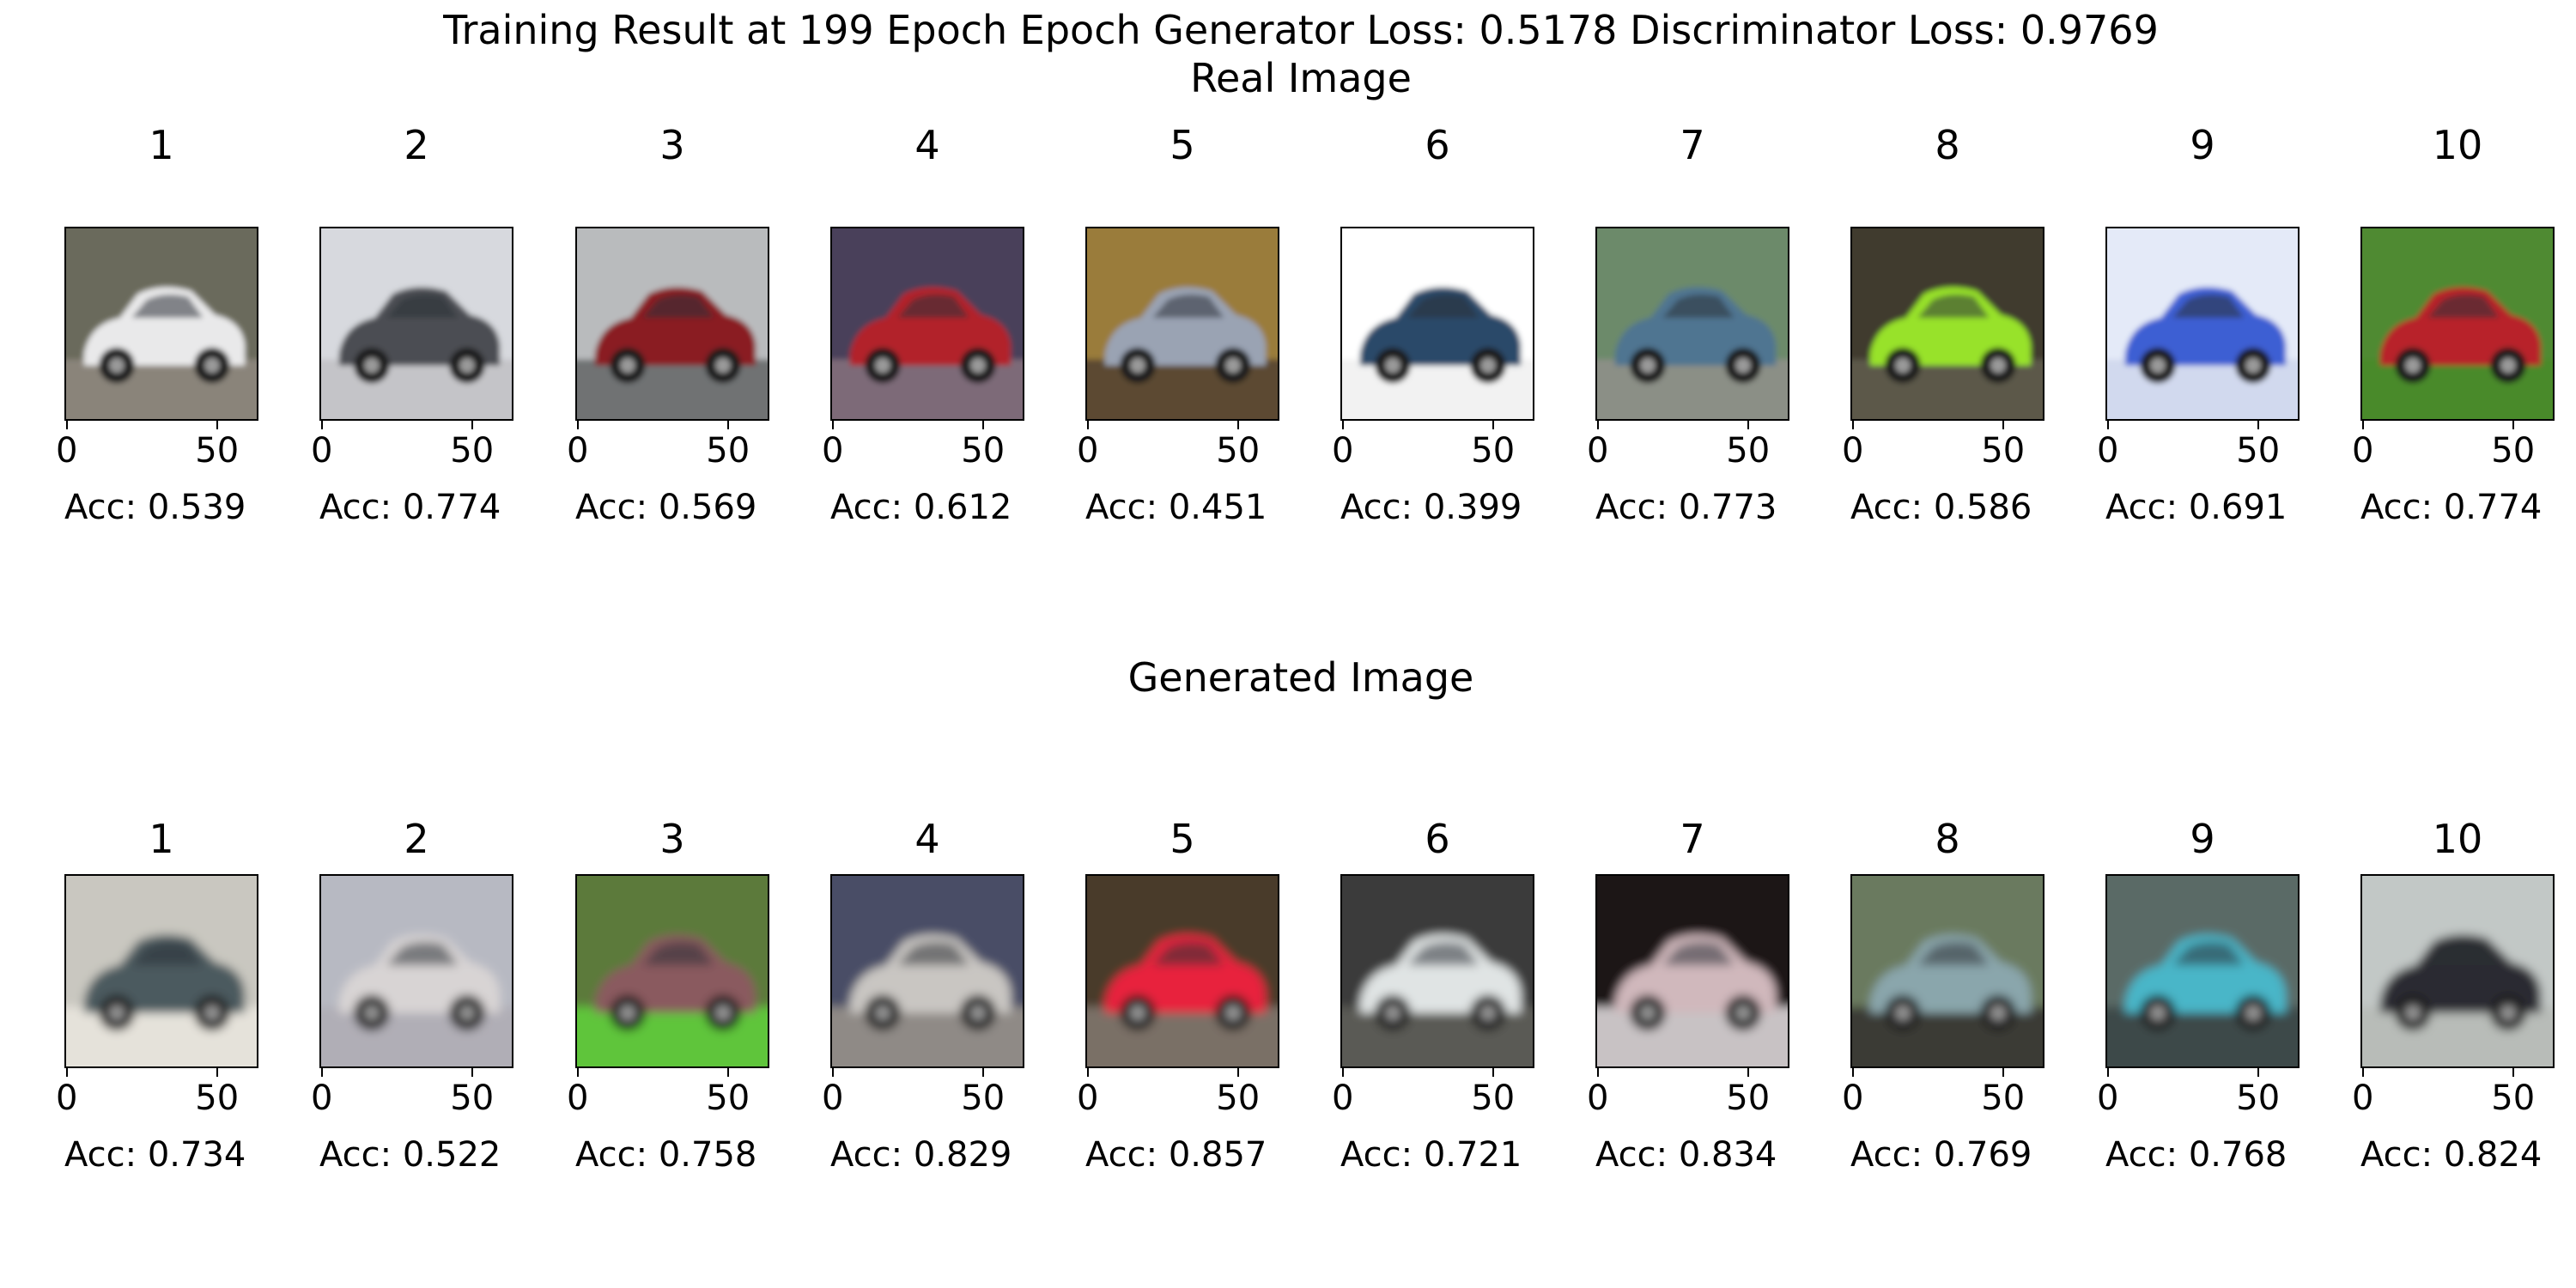 This screenshot has height=1288, width=2576. I want to click on accuracy-label: Acc: 0.758, so click(666, 1155).